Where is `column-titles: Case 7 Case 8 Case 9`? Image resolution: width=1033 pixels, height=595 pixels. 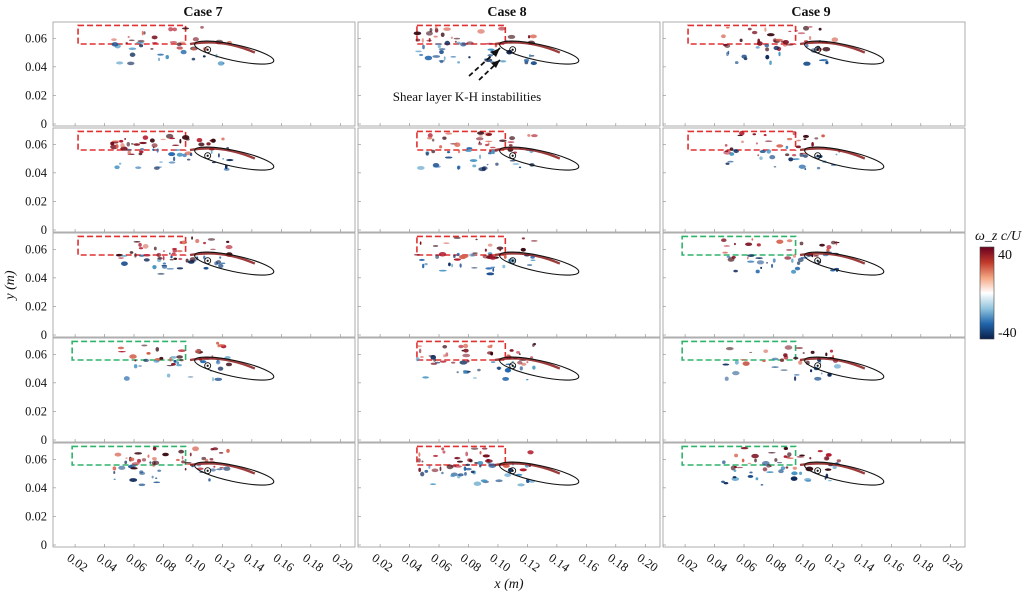 column-titles: Case 7 Case 8 Case 9 is located at coordinates (506, 12).